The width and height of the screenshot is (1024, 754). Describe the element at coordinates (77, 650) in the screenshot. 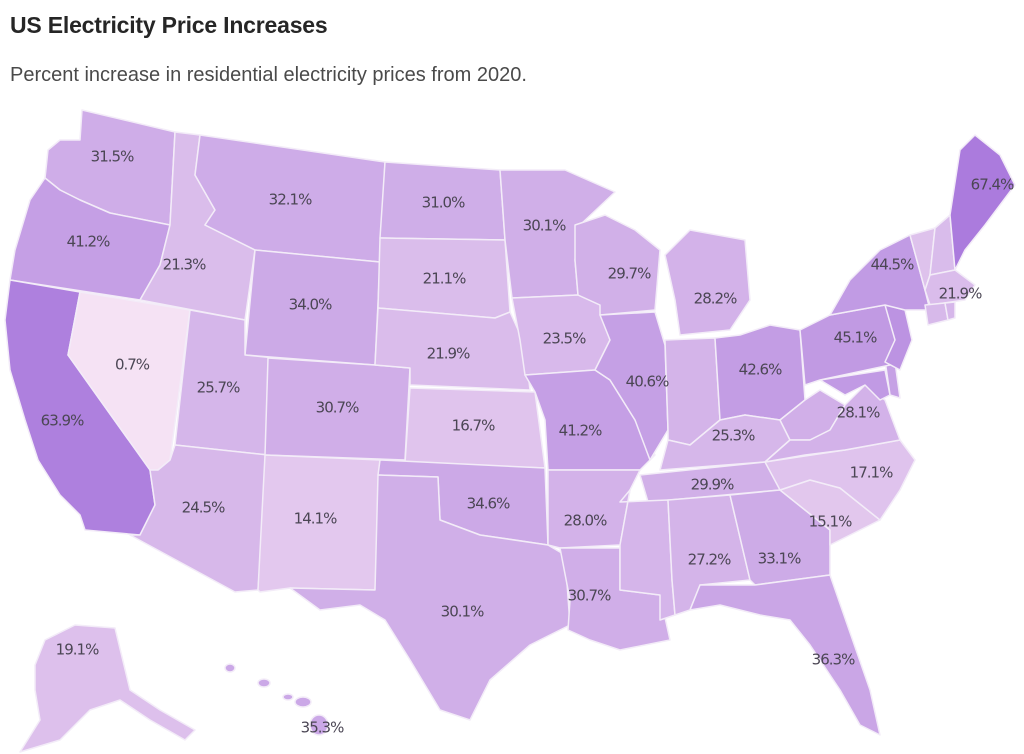

I see `value-label-alaska: 19.1%` at that location.